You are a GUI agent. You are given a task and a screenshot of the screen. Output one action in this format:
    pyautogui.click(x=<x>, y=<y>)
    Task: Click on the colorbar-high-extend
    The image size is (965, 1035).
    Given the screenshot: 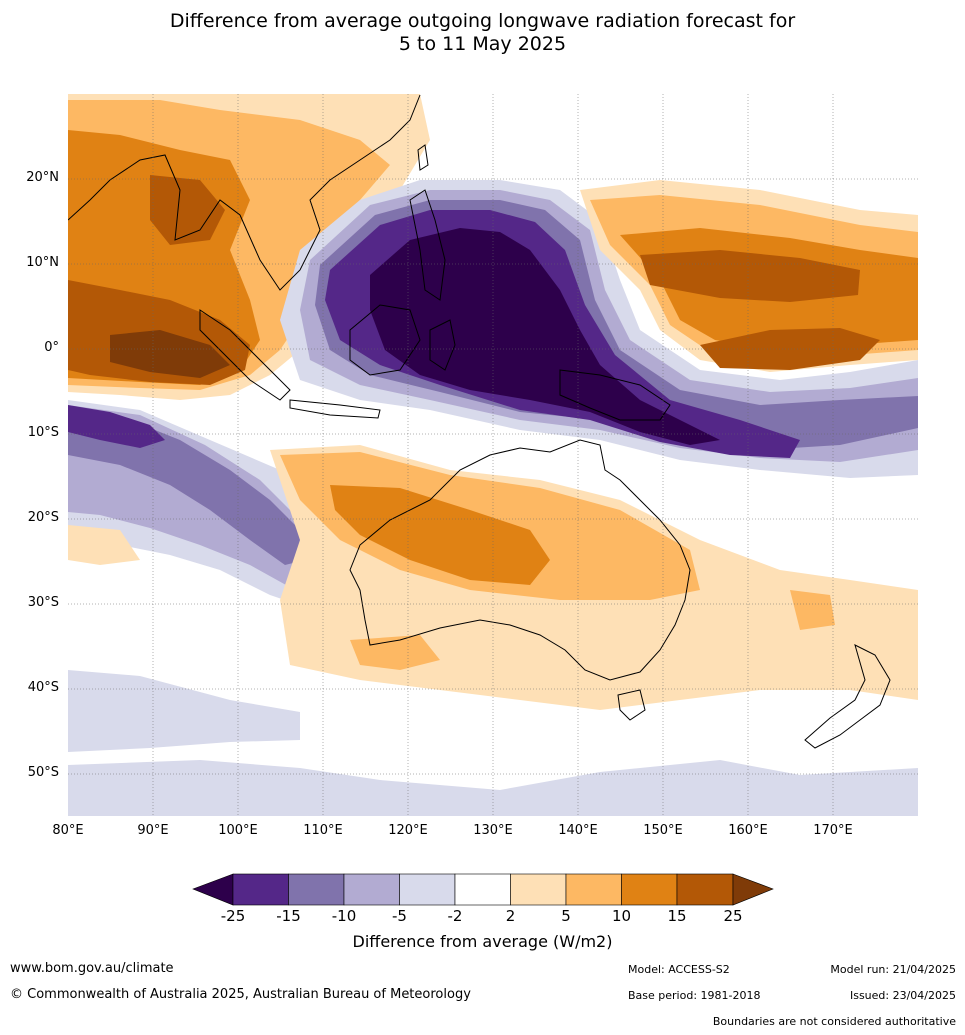 What is the action you would take?
    pyautogui.click(x=753, y=889)
    